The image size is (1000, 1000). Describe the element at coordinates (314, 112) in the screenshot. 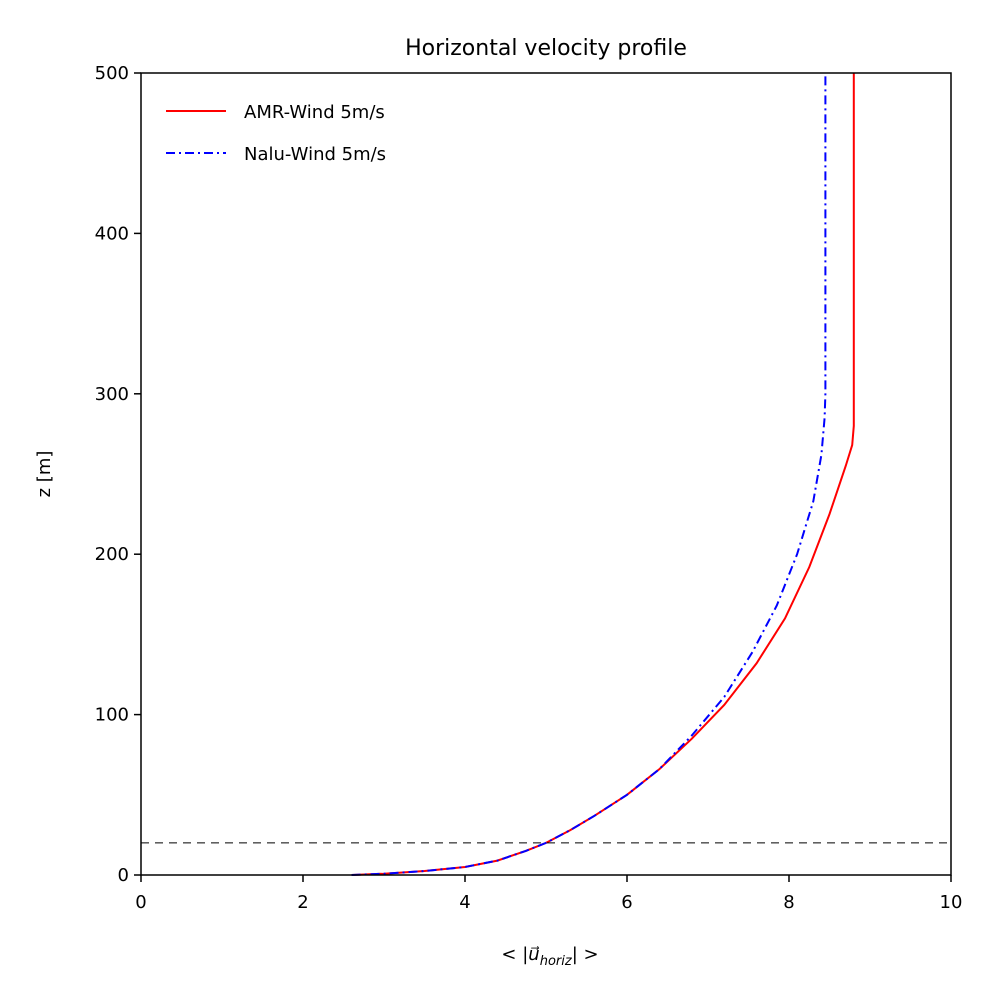

I see `legend-label-1: AMR-Wind 5m/s` at that location.